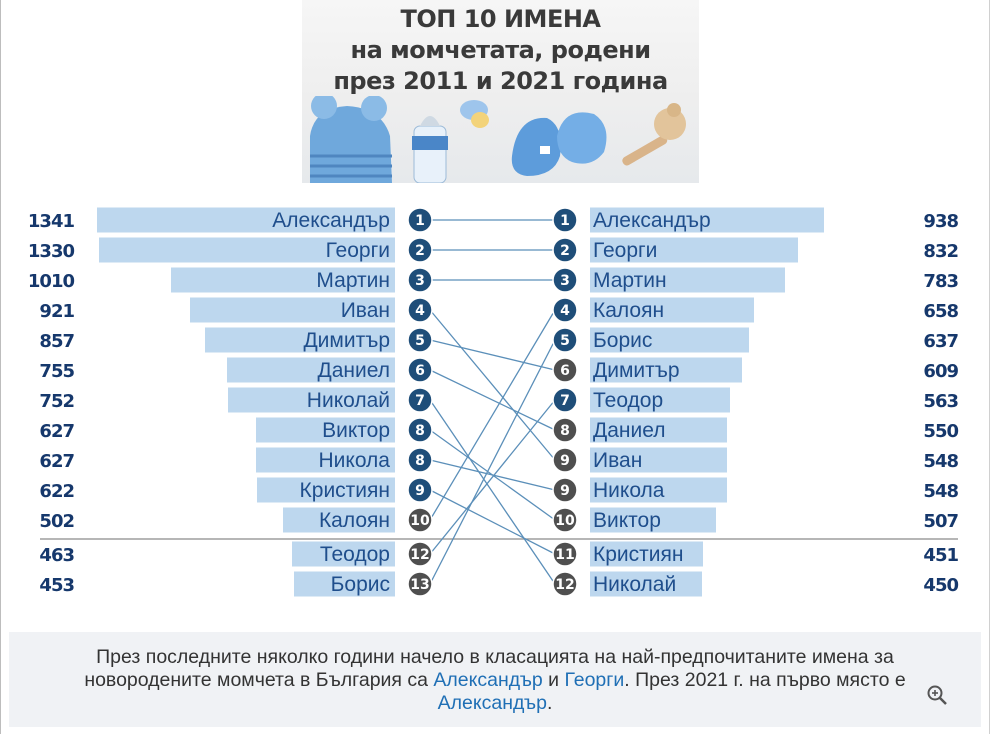 The width and height of the screenshot is (991, 734). Describe the element at coordinates (345, 490) in the screenshot. I see `name-label: Кристиян` at that location.